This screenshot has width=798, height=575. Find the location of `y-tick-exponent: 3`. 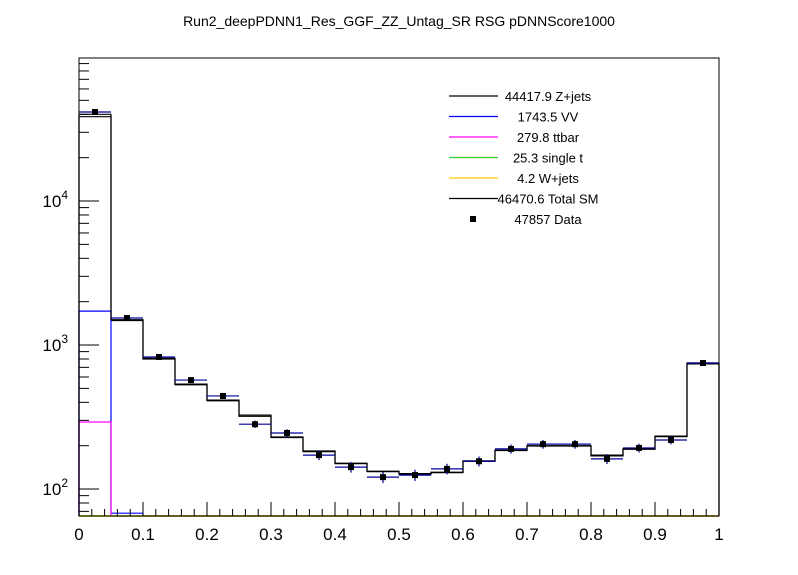

y-tick-exponent: 3 is located at coordinates (64, 339).